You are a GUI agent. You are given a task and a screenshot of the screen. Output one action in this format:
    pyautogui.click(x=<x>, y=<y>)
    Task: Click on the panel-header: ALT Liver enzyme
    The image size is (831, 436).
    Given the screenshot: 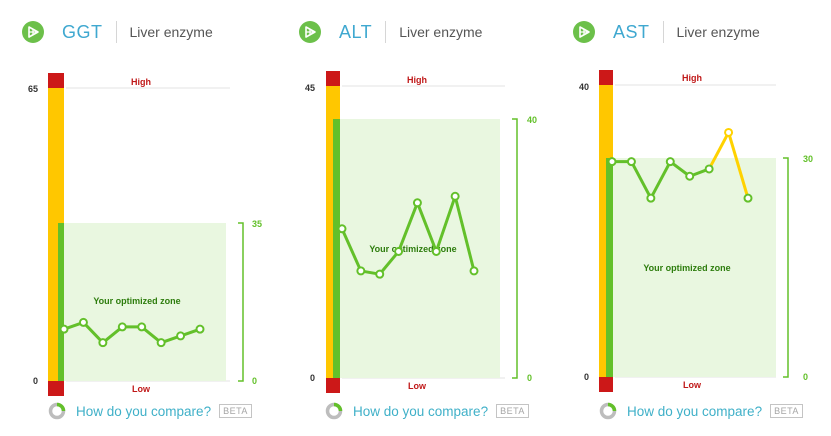 What is the action you would take?
    pyautogui.click(x=390, y=32)
    